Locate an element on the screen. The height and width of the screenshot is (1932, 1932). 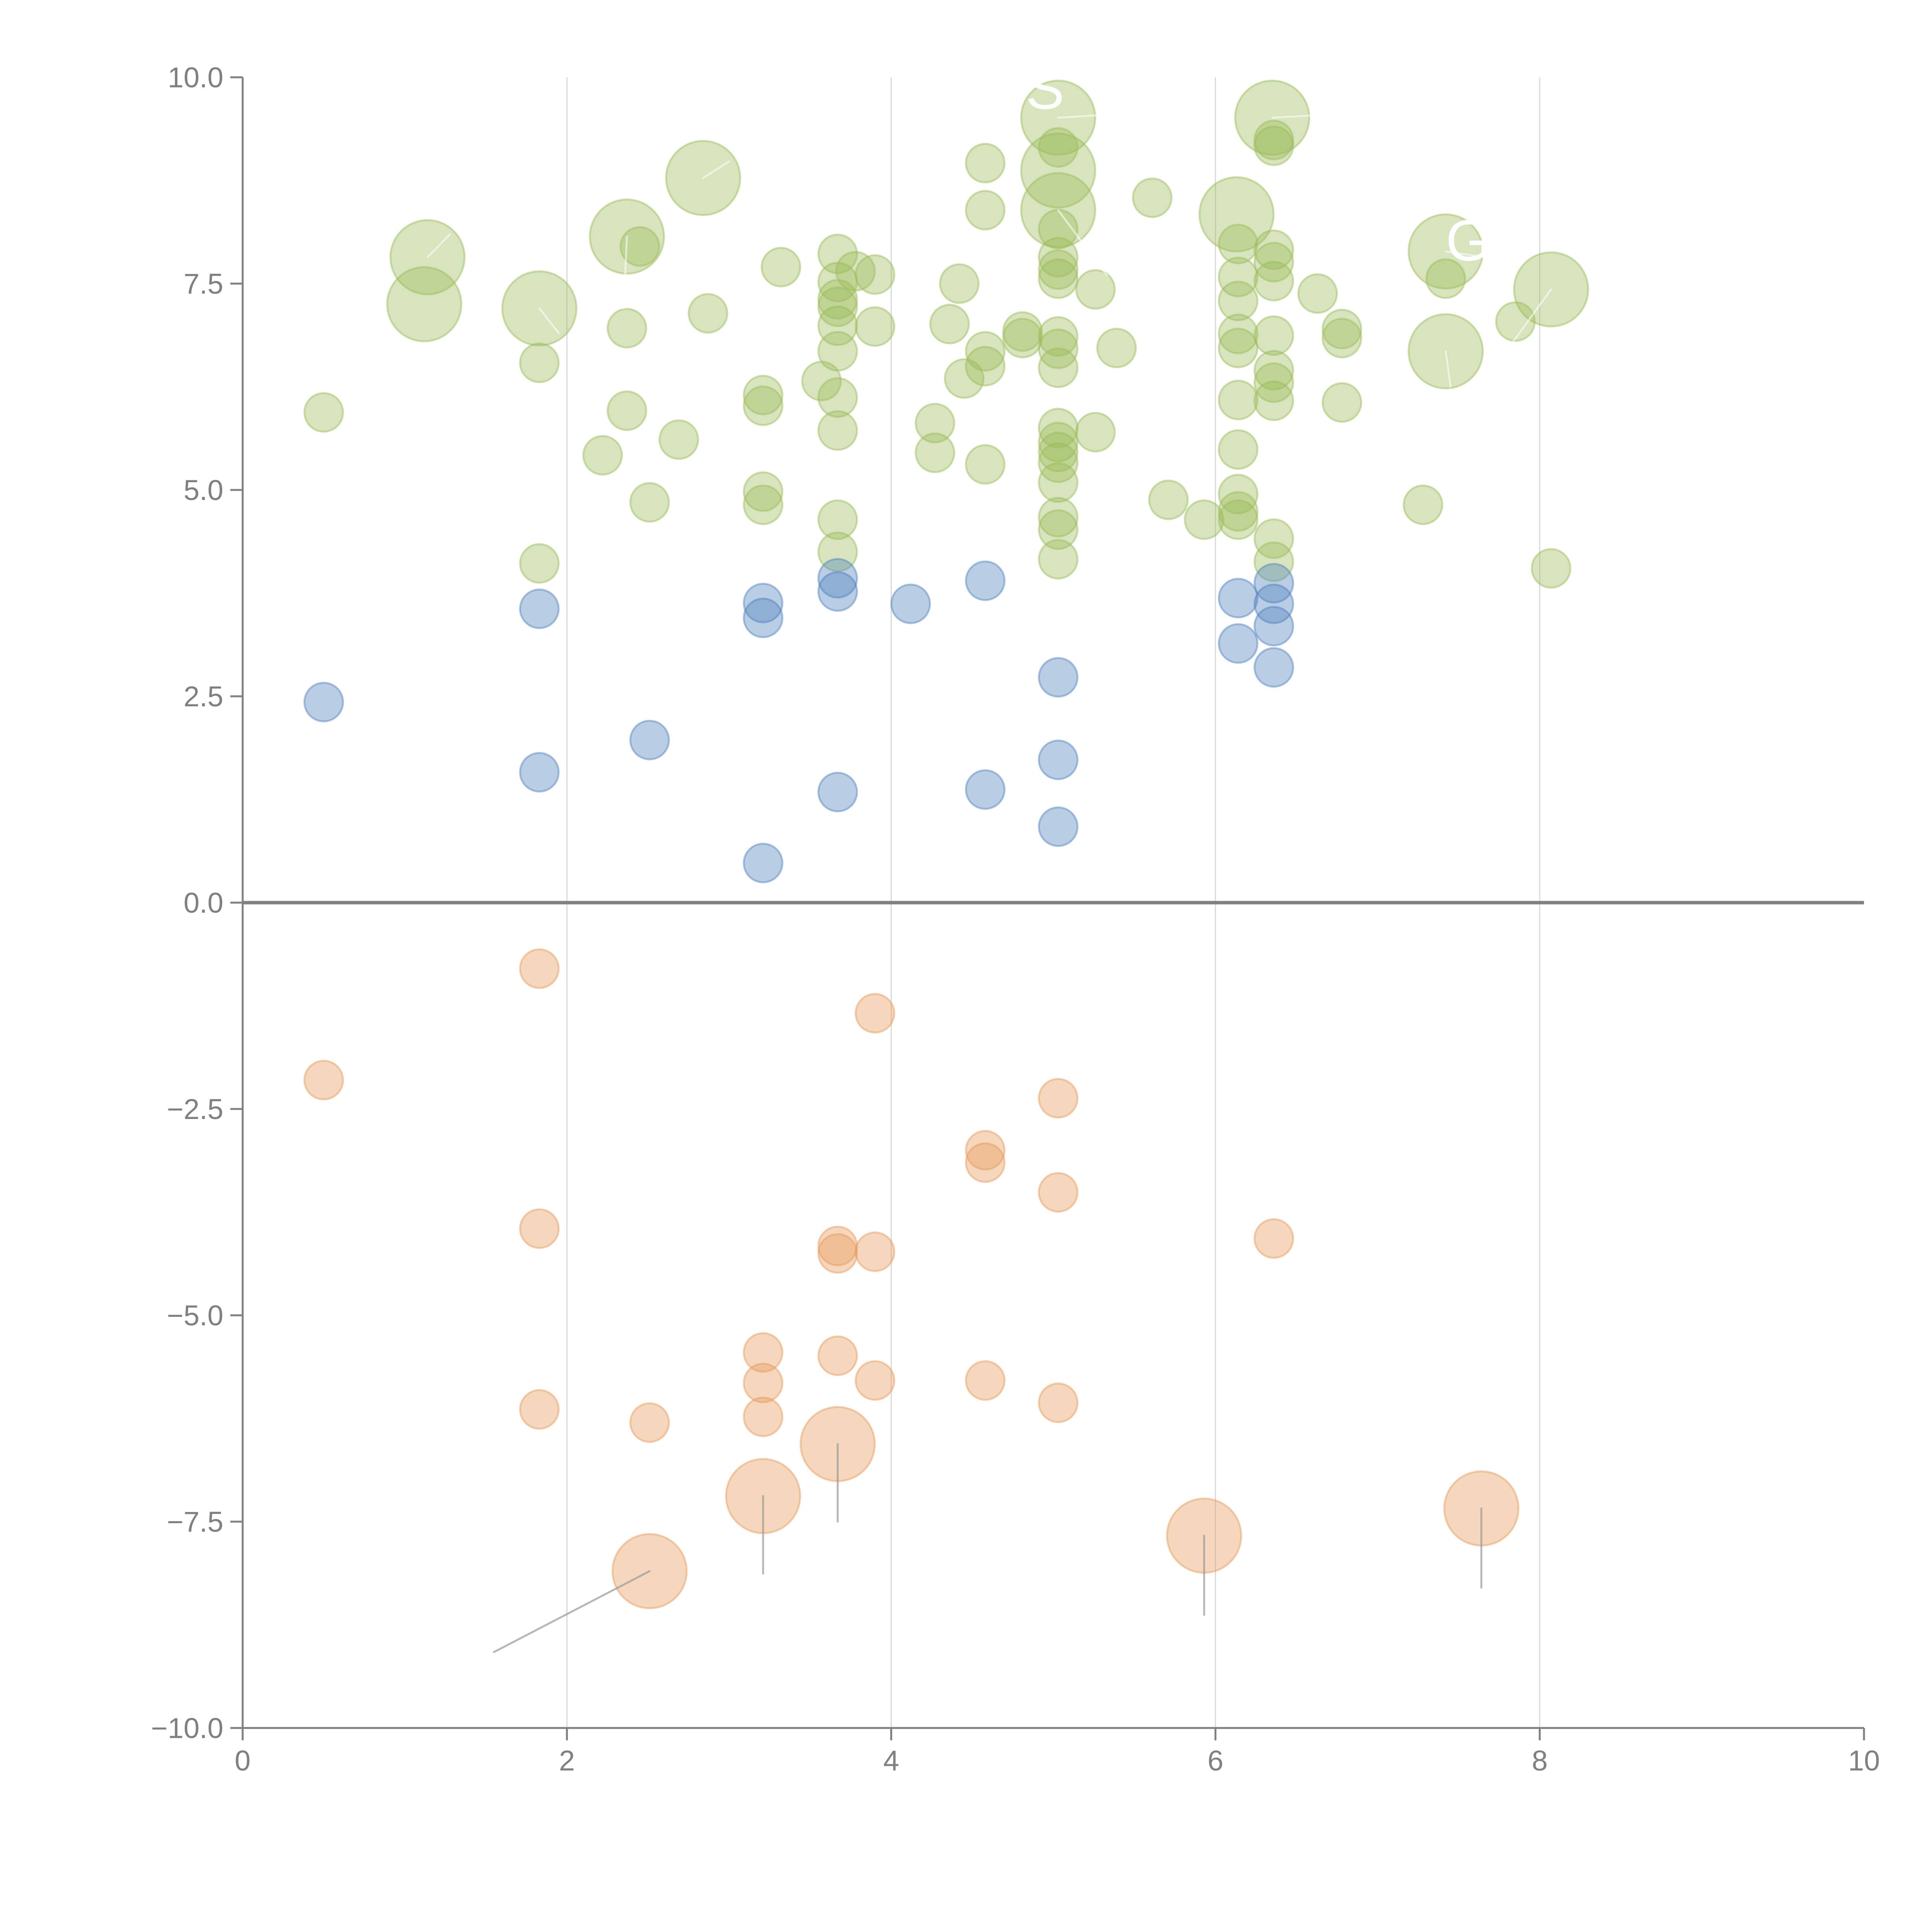
x-tick-label: 2 is located at coordinates (567, 1761).